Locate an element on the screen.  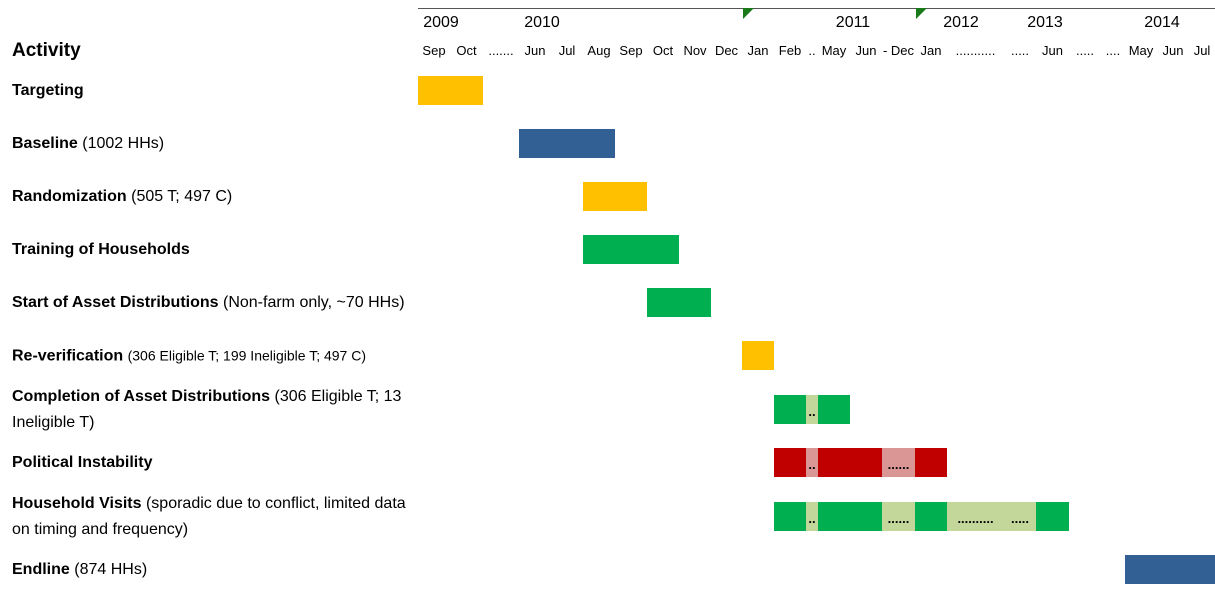
top-rule is located at coordinates (816, 8).